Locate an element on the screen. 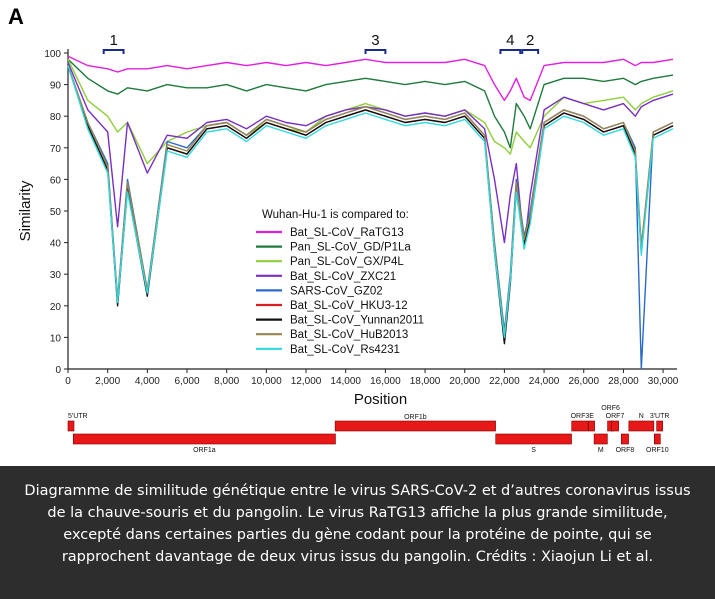 The image size is (715, 599). legend-entry: Pan_SL-CoV_GD/P1La is located at coordinates (350, 248).